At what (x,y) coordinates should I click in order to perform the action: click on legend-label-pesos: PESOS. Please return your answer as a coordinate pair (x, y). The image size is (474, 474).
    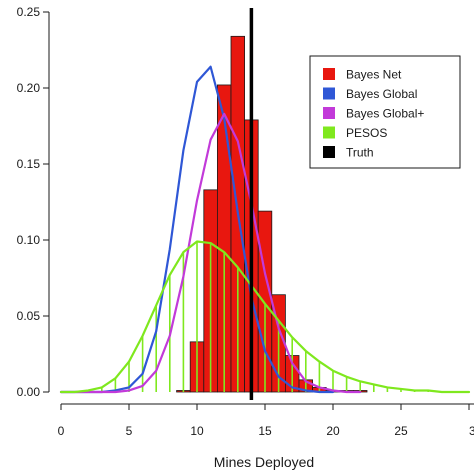
    Looking at the image, I should click on (366, 133).